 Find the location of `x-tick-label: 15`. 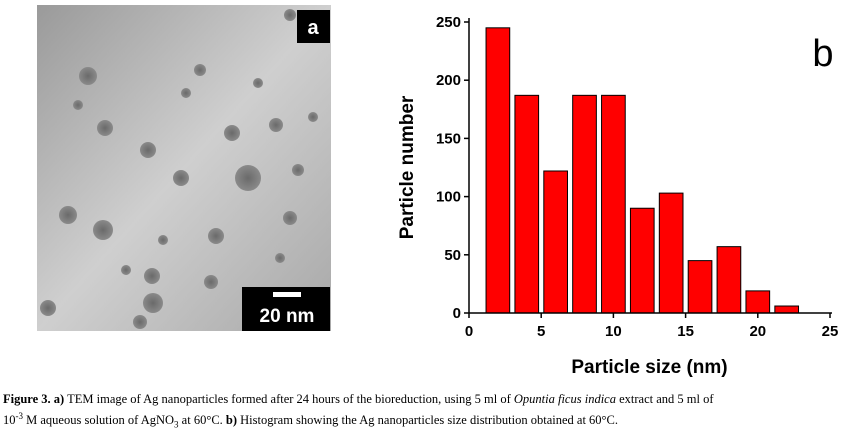

x-tick-label: 15 is located at coordinates (685, 331).